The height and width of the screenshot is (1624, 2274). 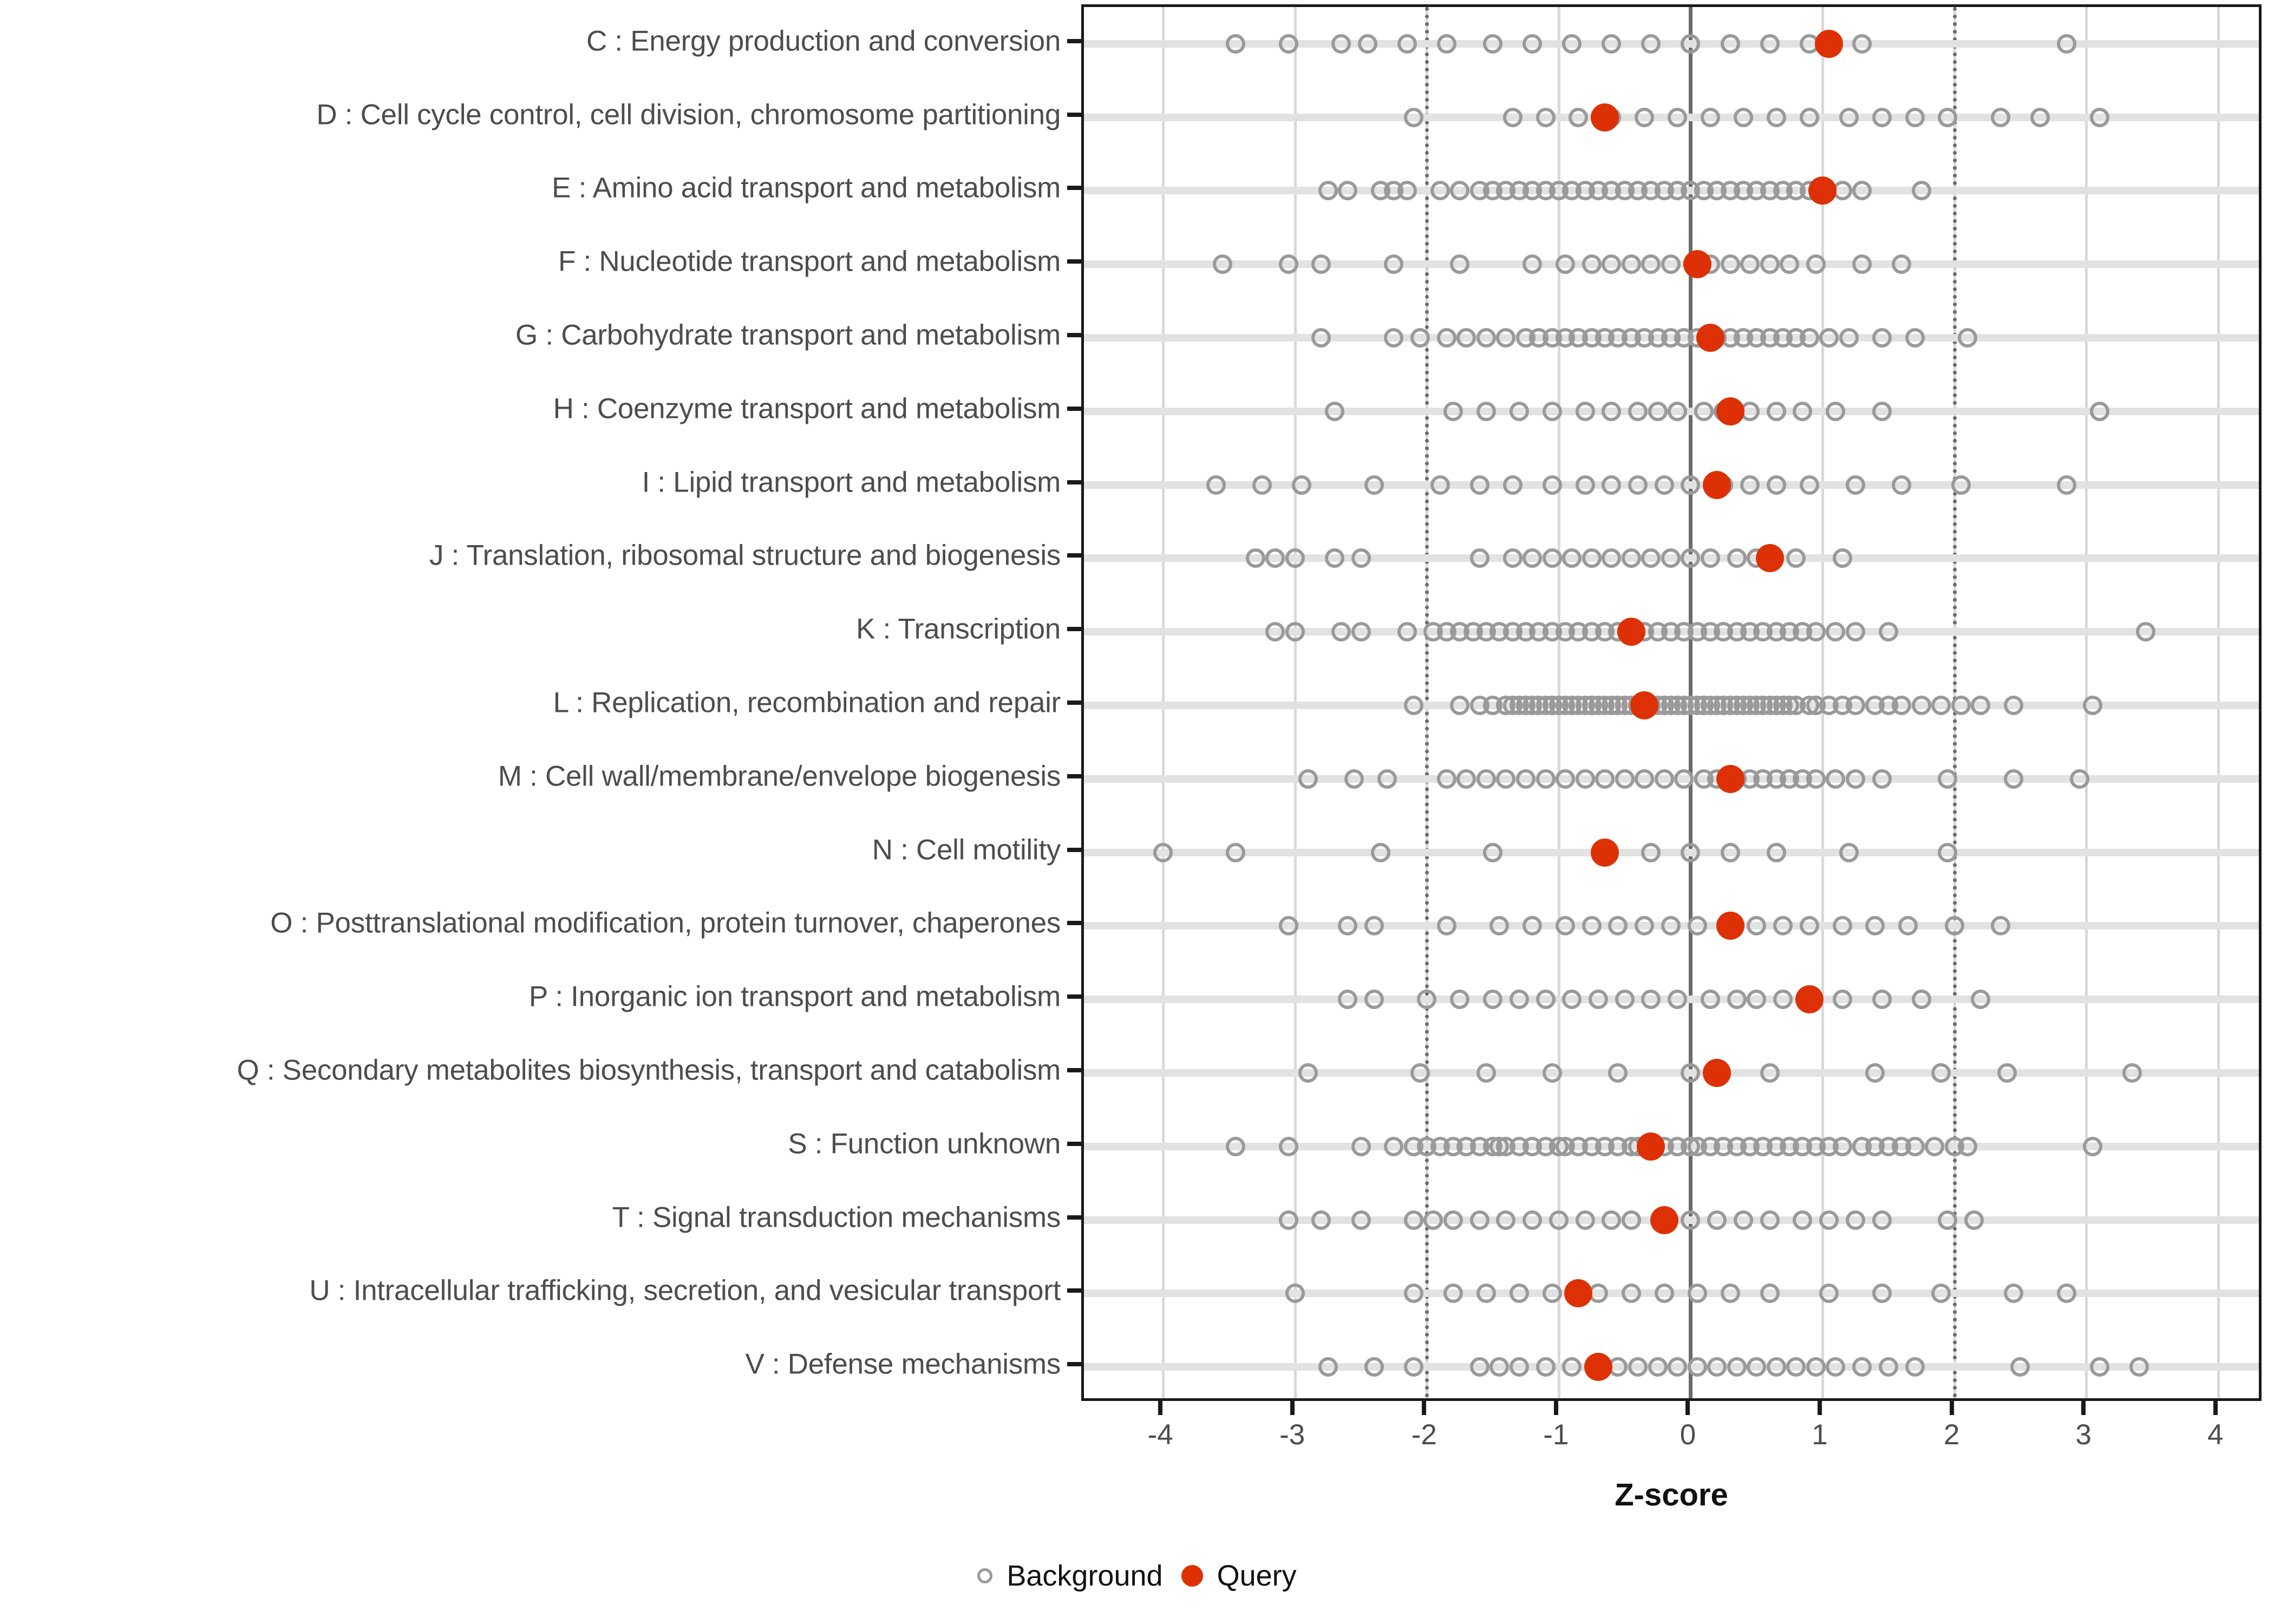 I want to click on y-axis-label: V : Defense mechanisms, so click(x=903, y=1364).